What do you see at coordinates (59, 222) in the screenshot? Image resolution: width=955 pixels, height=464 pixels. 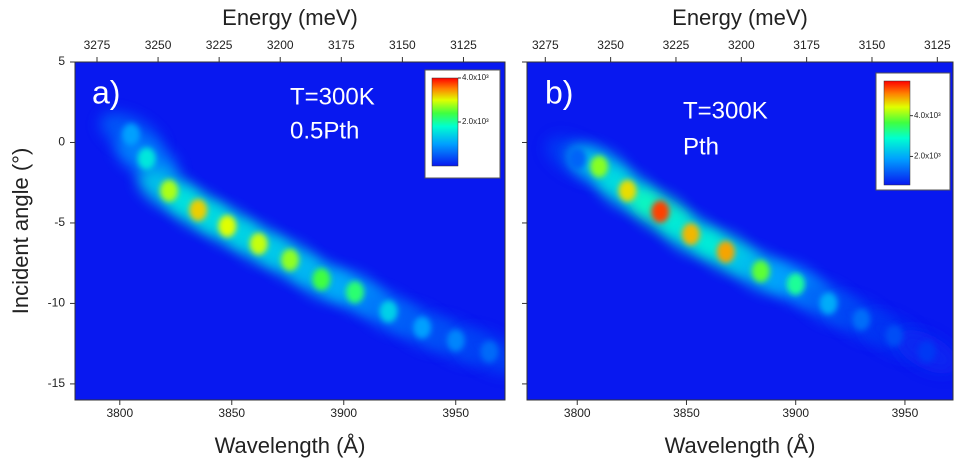 I see `y-tick-label: -5` at bounding box center [59, 222].